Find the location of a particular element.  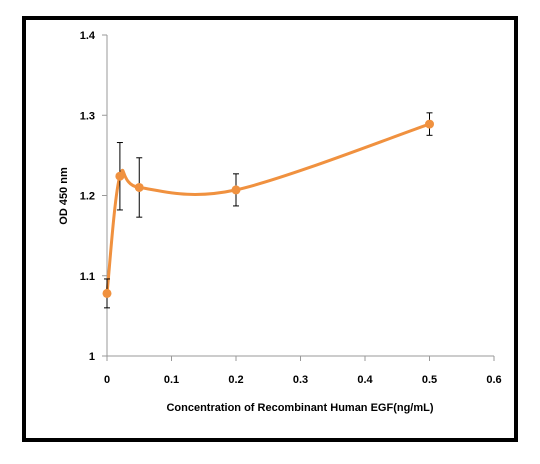

x-tick-label: 0.4 is located at coordinates (365, 380).